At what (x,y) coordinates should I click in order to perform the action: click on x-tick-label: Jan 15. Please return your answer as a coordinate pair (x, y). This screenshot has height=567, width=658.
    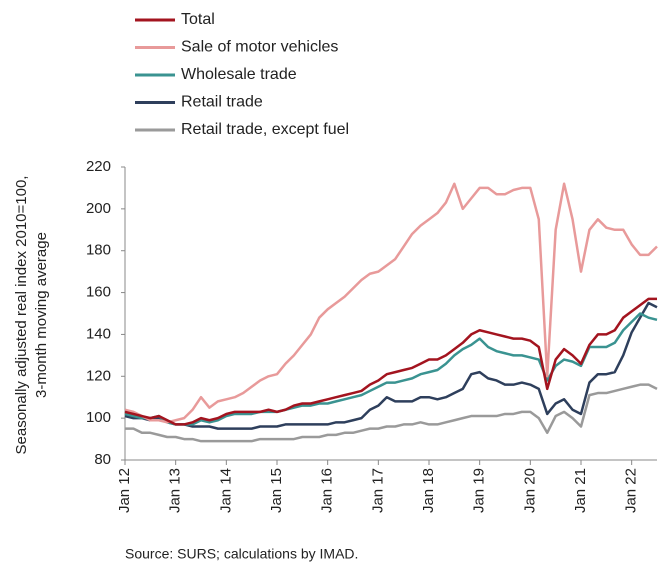
    Looking at the image, I should click on (276, 490).